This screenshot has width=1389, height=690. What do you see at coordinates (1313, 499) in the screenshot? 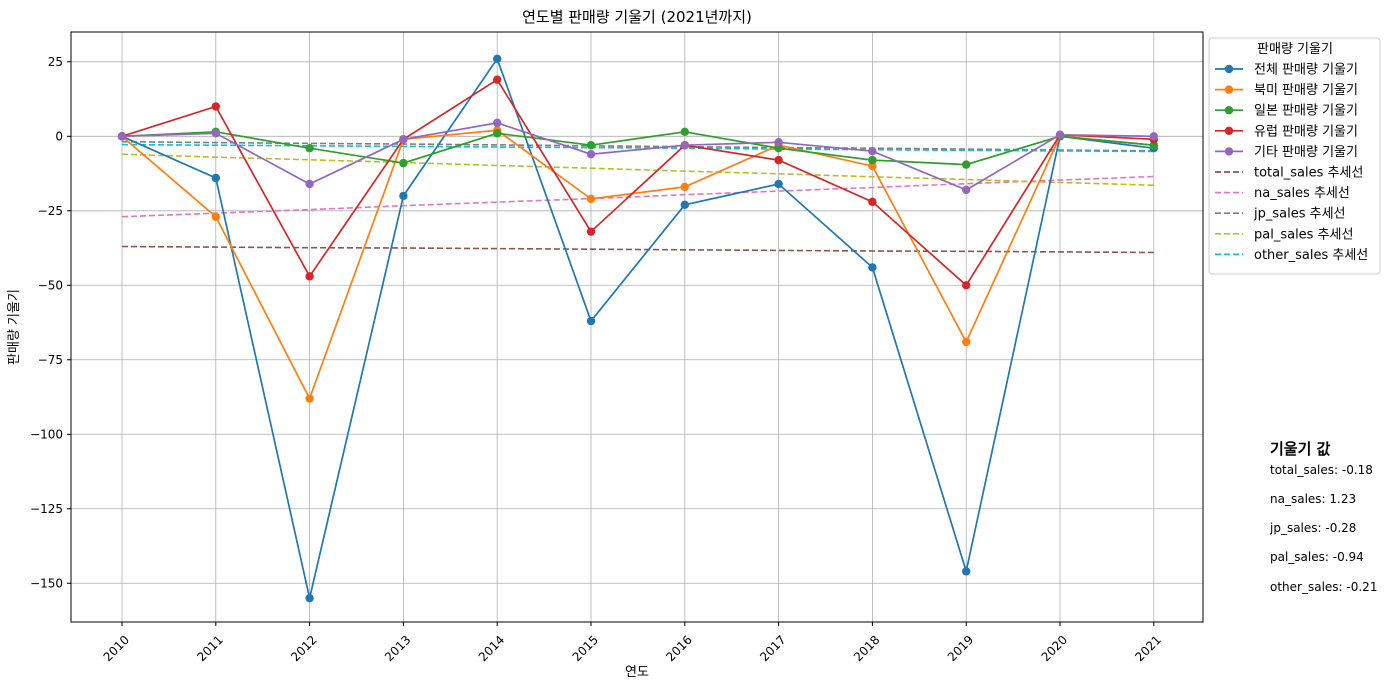
I see `slope-value-na: na_sales: 1.23` at bounding box center [1313, 499].